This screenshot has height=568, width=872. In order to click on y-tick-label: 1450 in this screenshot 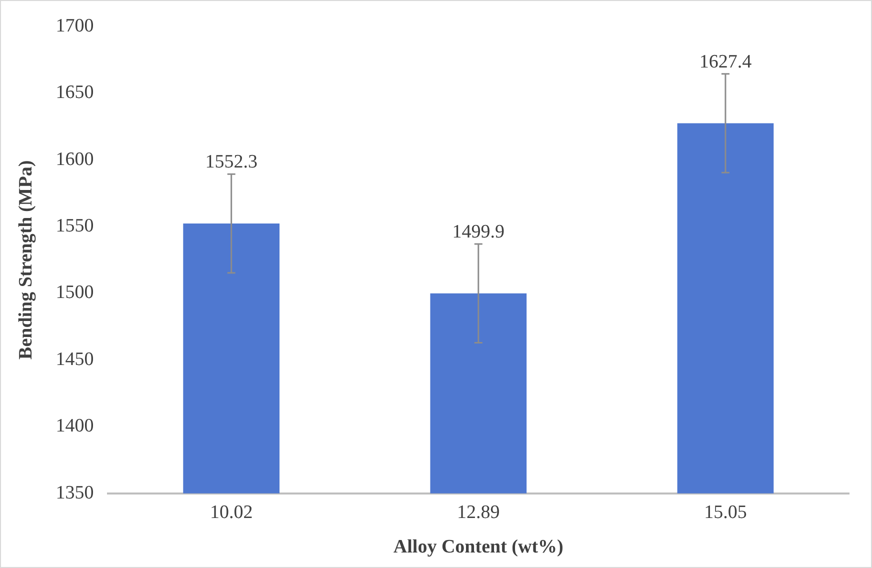, I will do `click(75, 359)`.